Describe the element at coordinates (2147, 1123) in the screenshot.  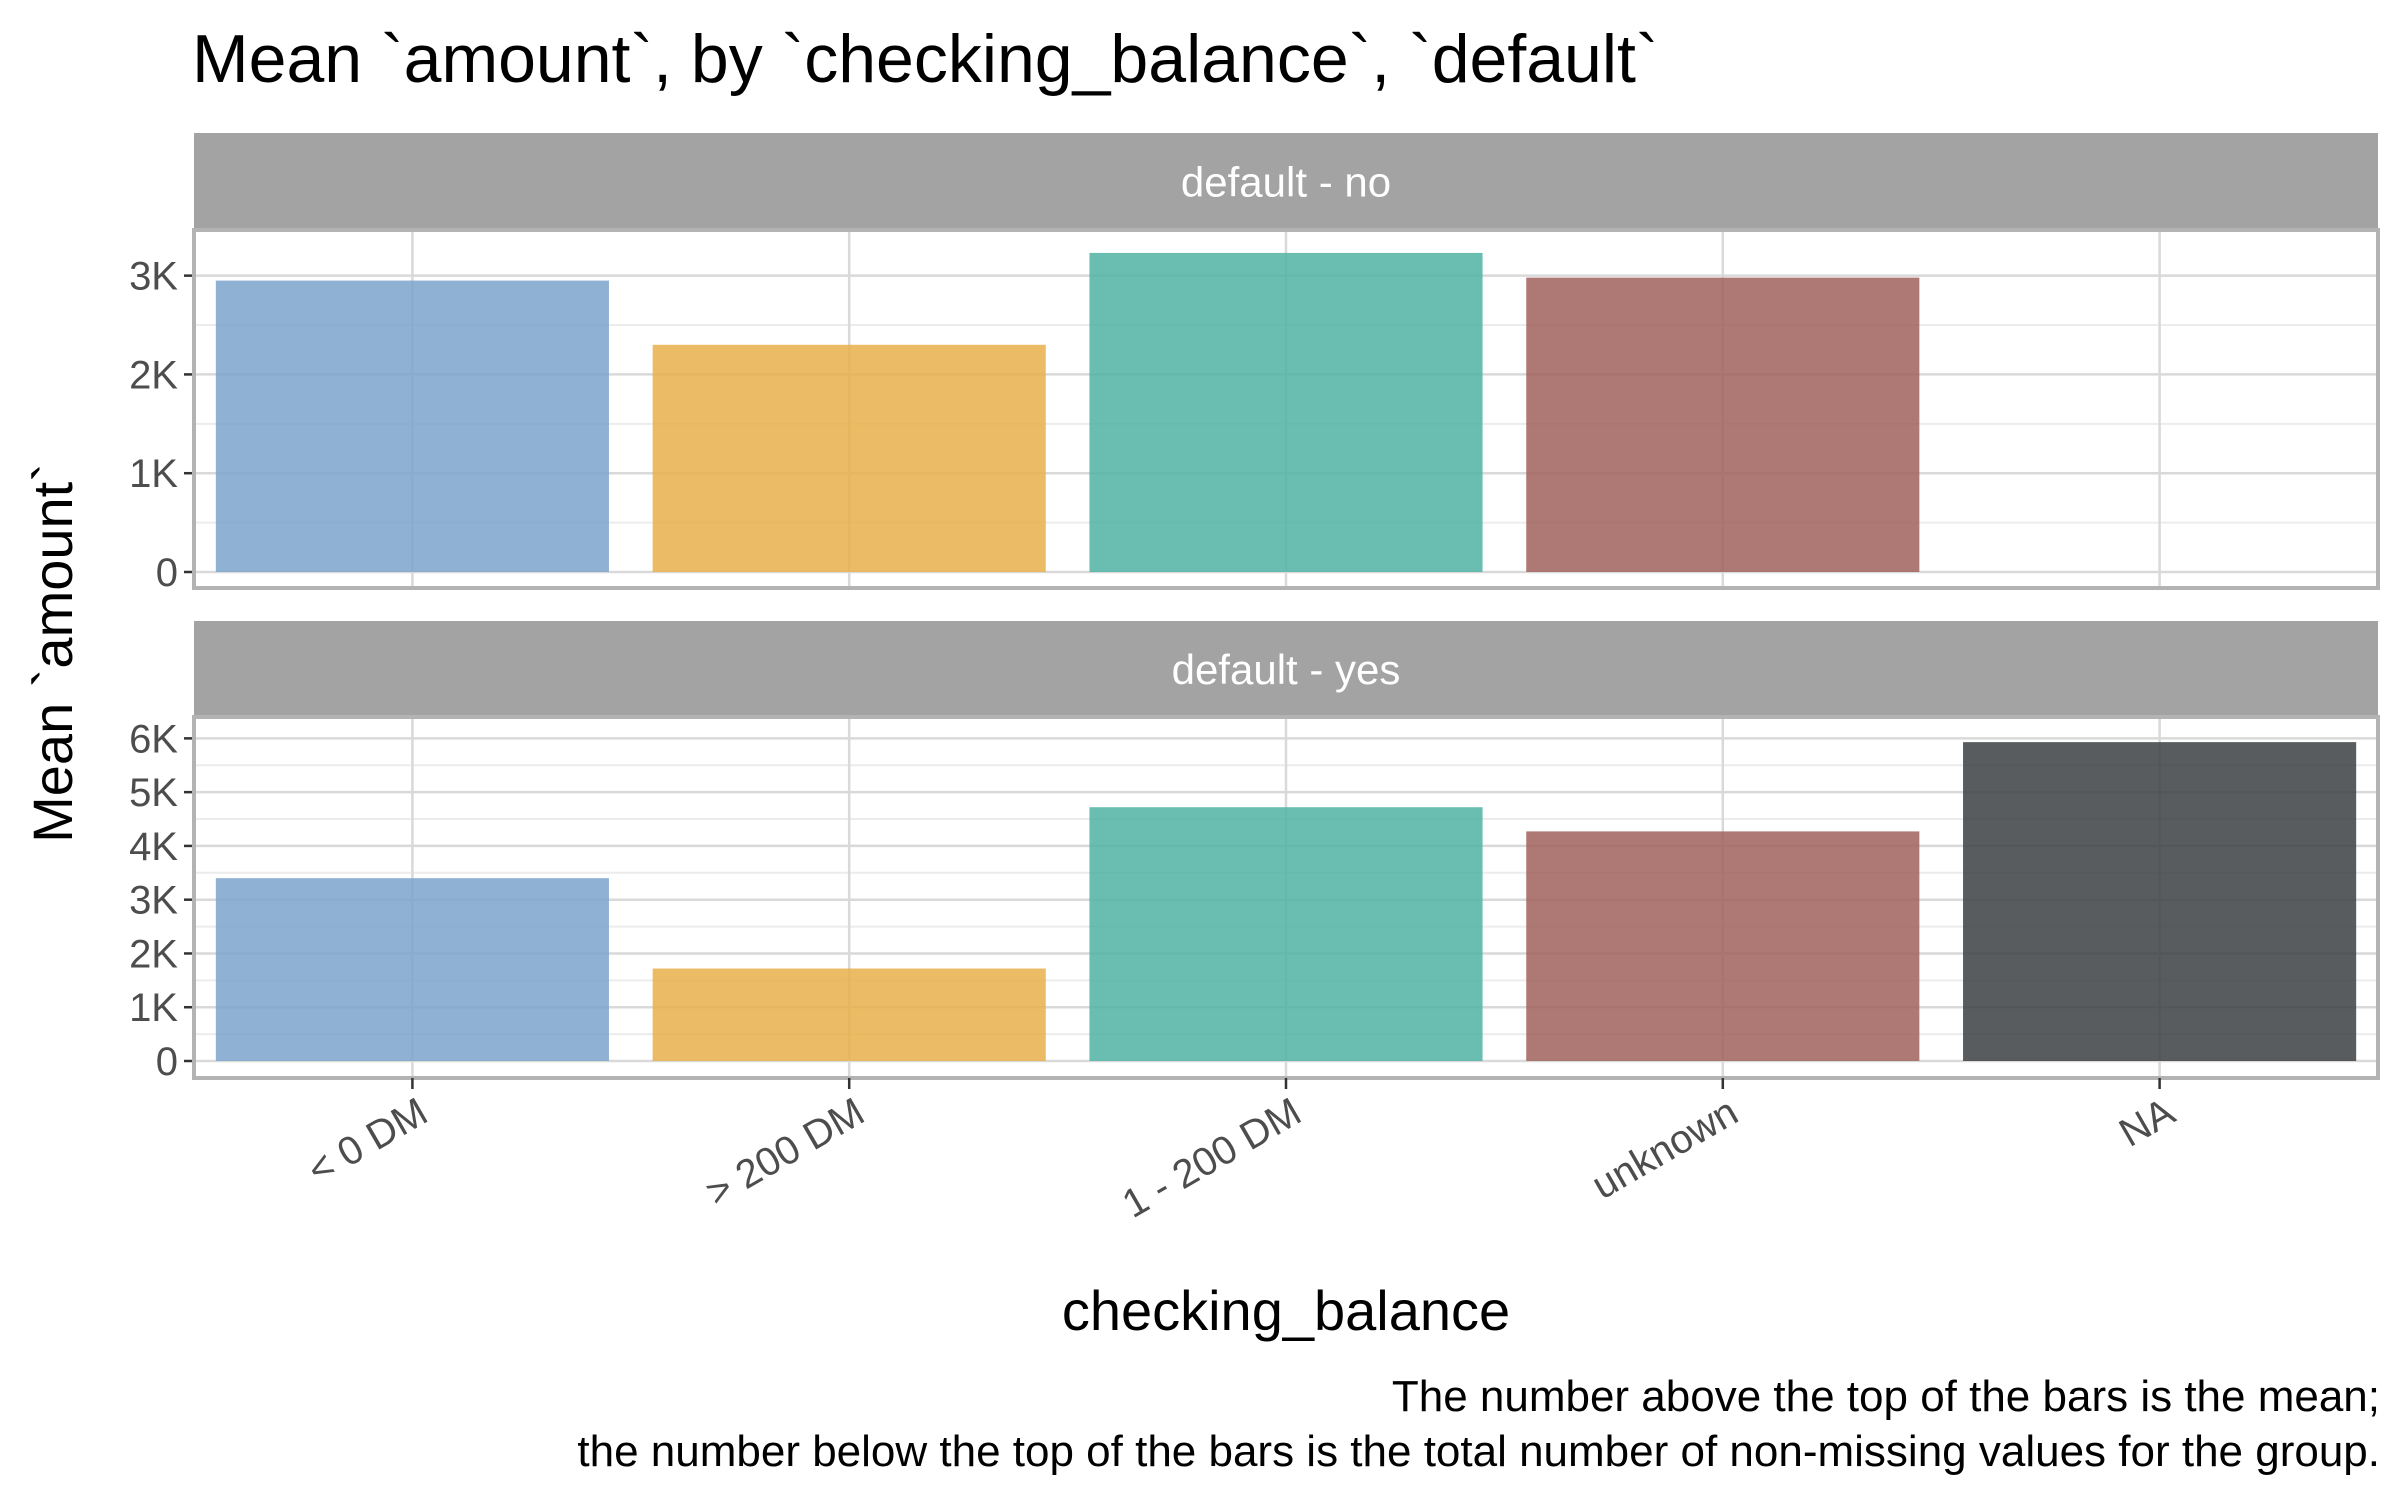
I see `x-tick-label: NA` at that location.